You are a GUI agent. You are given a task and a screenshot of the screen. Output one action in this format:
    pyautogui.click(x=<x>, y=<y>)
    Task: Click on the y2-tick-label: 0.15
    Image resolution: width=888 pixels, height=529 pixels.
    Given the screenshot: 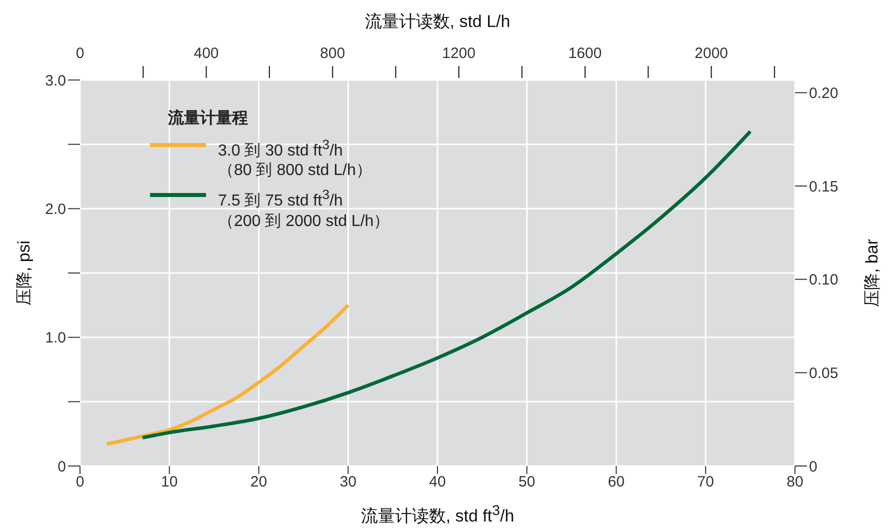 What is the action you would take?
    pyautogui.click(x=823, y=187)
    